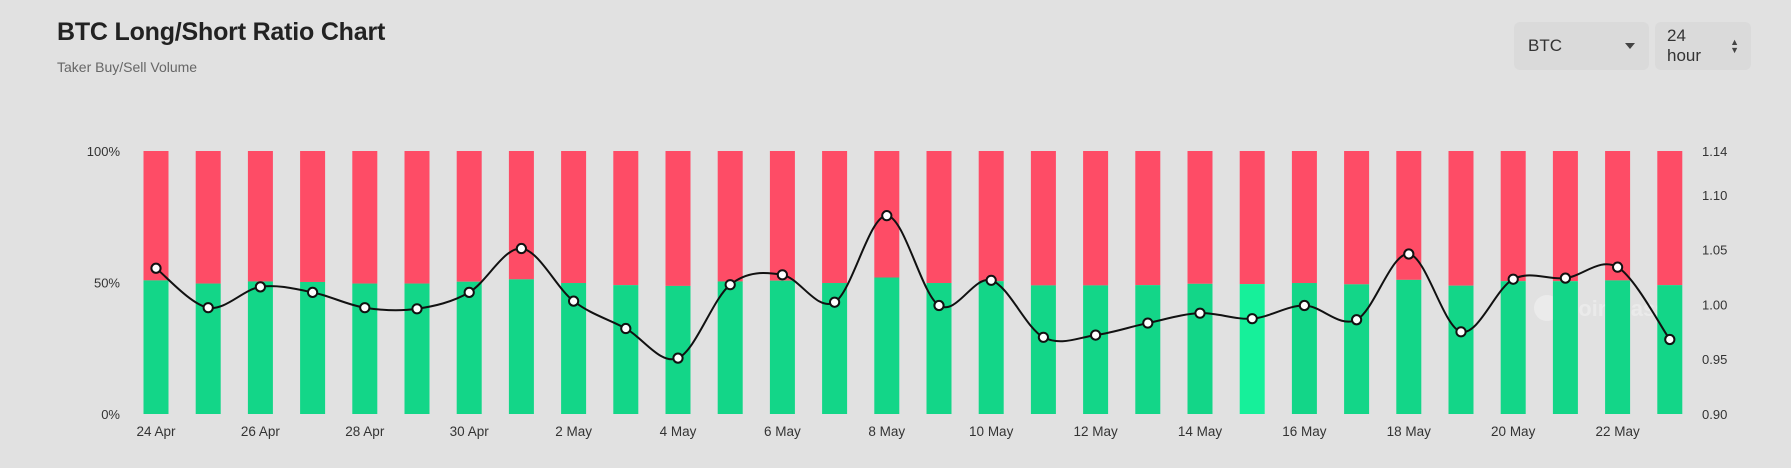  I want to click on x-axis-tick-label: 30 Apr, so click(470, 431).